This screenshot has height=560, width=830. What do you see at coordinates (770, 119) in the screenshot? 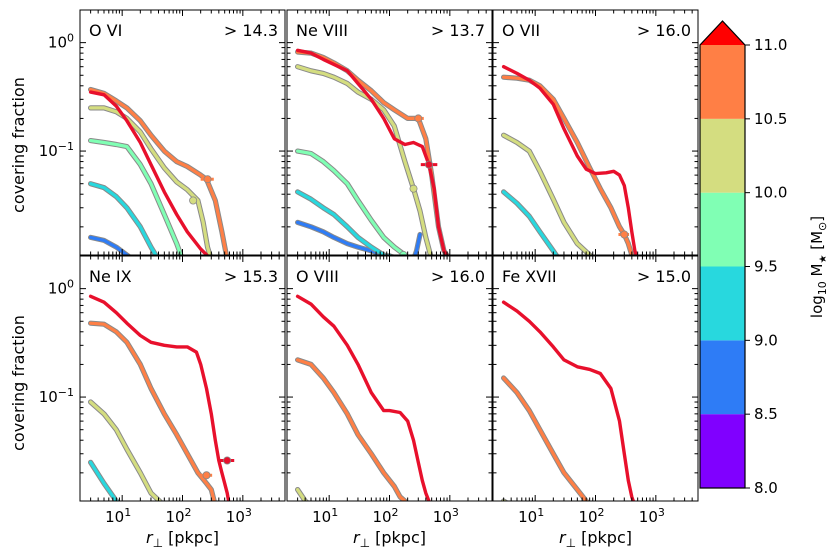
I see `colorbar-tick-label: 10.5` at bounding box center [770, 119].